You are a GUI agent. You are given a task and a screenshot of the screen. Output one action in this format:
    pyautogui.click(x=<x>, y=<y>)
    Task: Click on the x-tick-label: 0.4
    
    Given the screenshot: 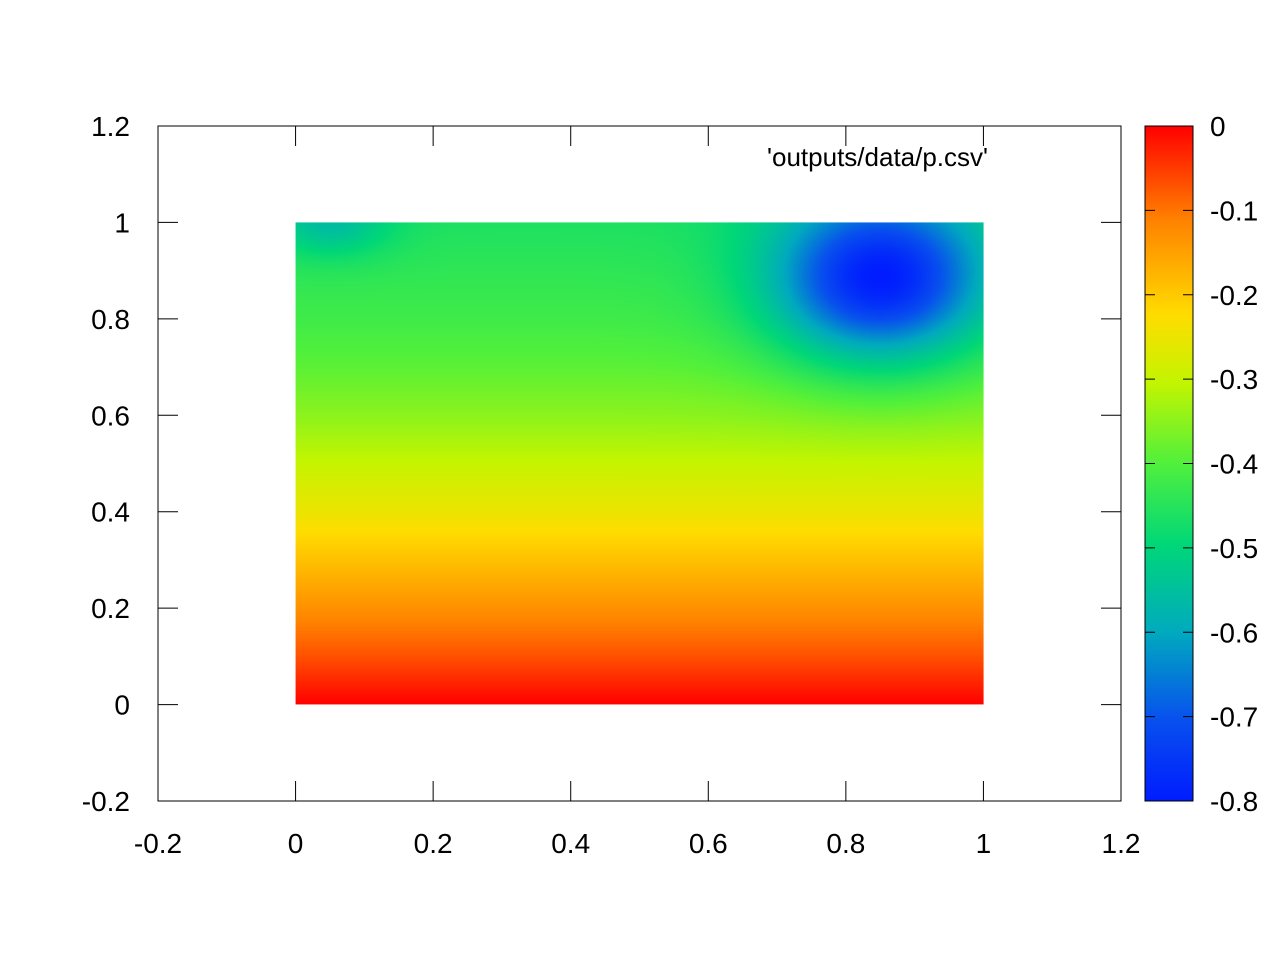 What is the action you would take?
    pyautogui.click(x=570, y=843)
    